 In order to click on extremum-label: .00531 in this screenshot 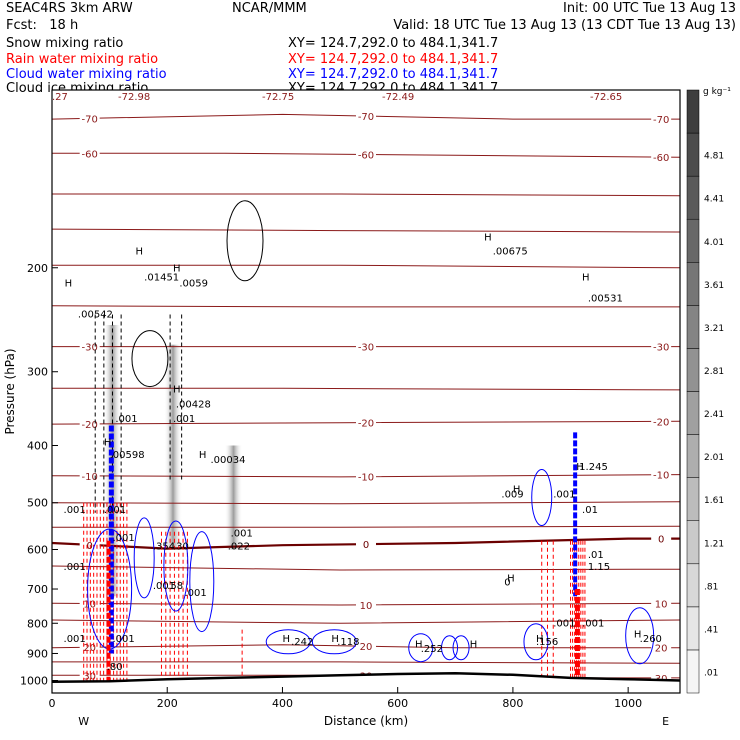, I will do `click(605, 298)`.